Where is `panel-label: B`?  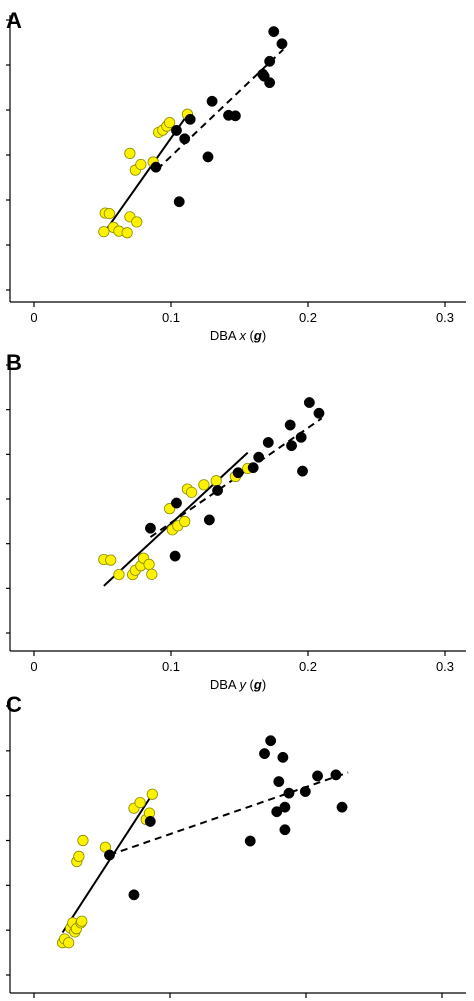
panel-label: B is located at coordinates (14, 362).